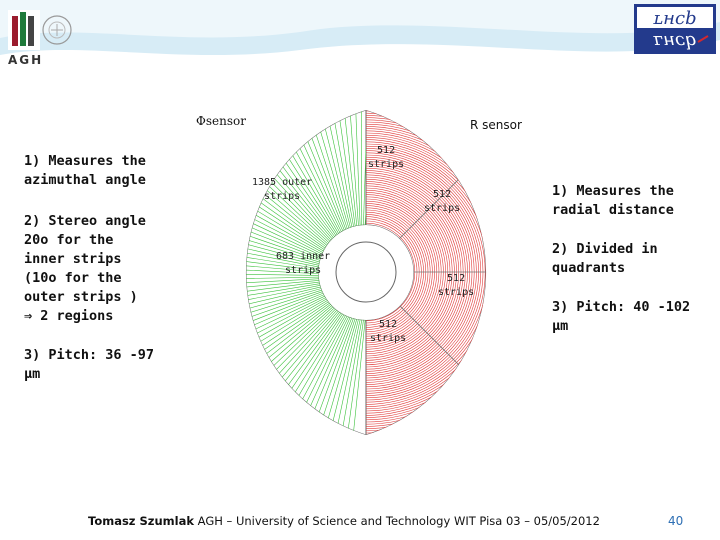 This screenshot has width=720, height=540. Describe the element at coordinates (442, 201) in the screenshot. I see `r-strips-label-2: 512 strips` at that location.